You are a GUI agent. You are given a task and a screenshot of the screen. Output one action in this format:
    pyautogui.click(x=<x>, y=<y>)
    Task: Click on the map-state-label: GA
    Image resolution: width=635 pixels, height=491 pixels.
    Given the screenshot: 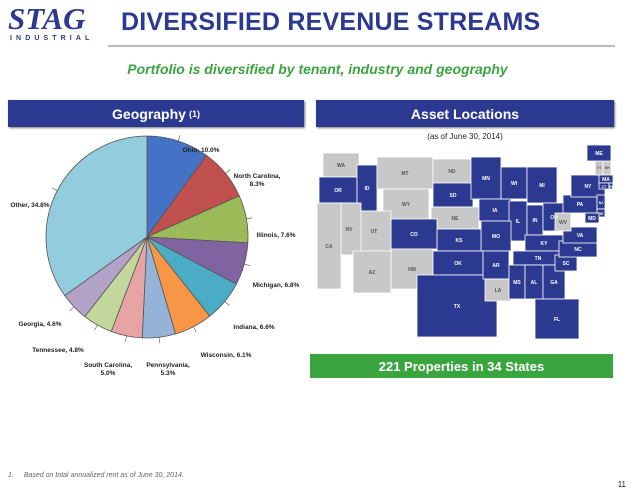 What is the action you would take?
    pyautogui.click(x=554, y=283)
    